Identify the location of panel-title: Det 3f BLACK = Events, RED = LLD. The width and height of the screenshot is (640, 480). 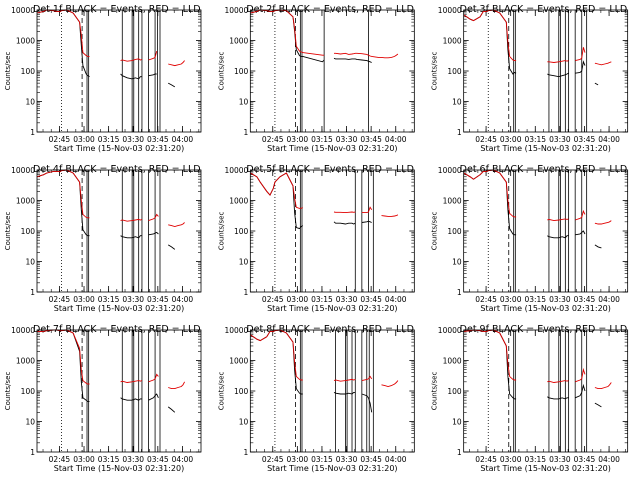
(544, 9).